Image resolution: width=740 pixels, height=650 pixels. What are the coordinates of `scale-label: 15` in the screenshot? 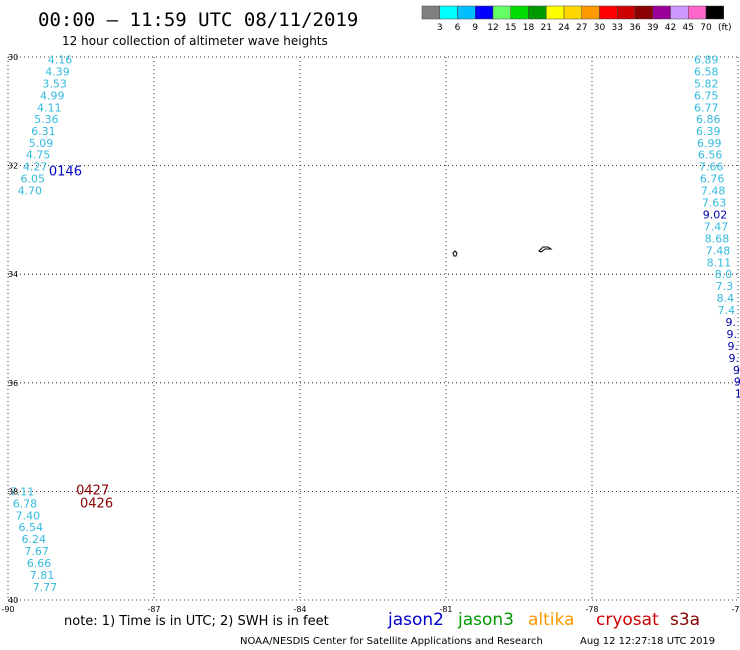 It's located at (510, 28).